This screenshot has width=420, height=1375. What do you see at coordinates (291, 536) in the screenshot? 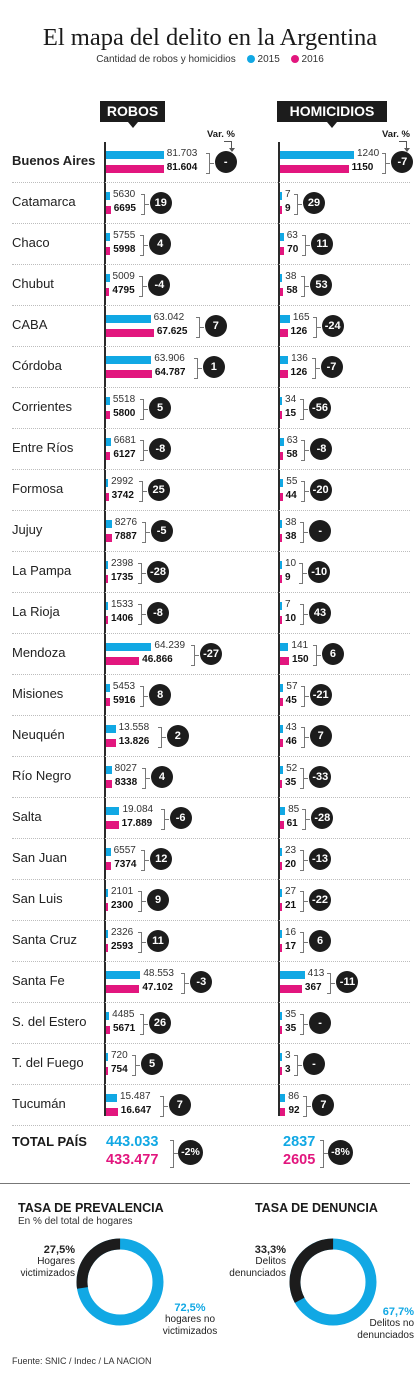
I see `homicidios-value-2016: 38` at bounding box center [291, 536].